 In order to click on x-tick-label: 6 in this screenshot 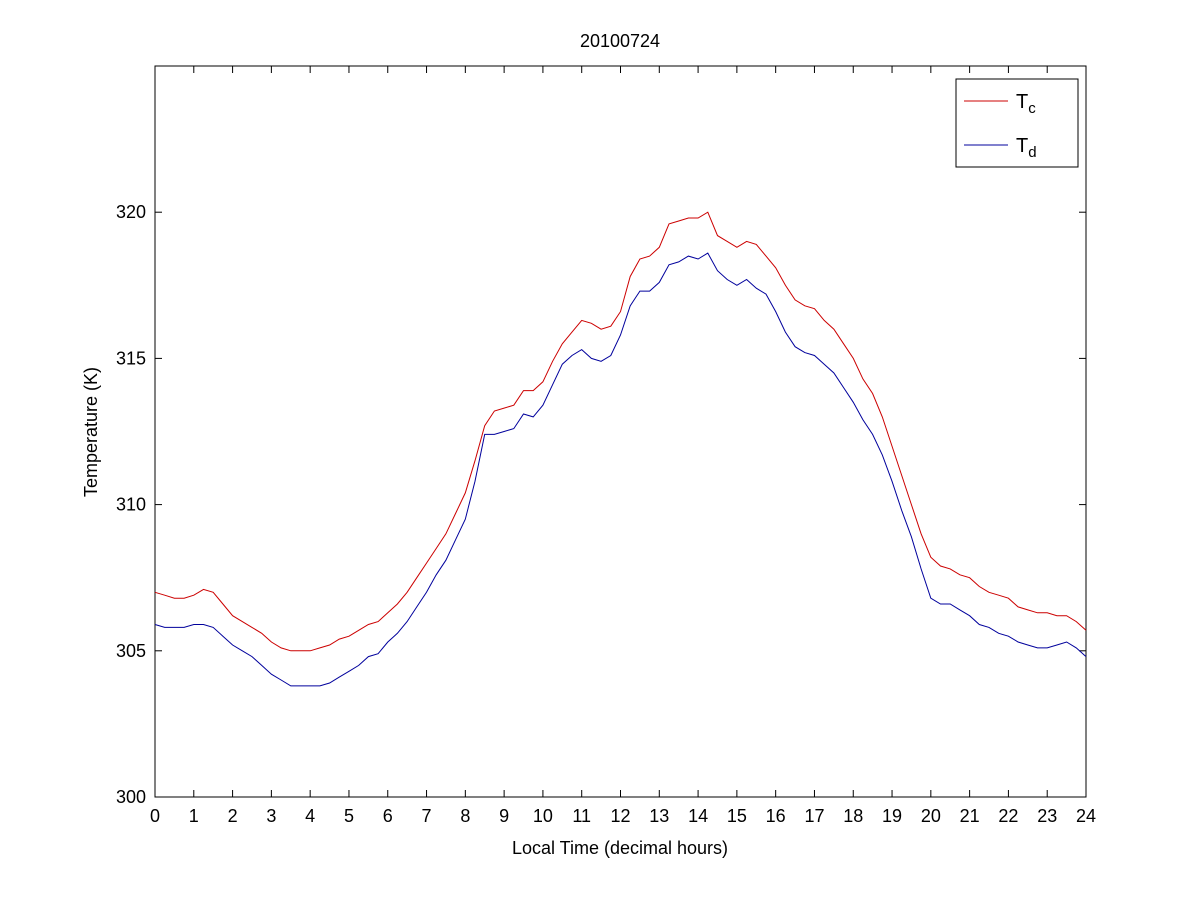, I will do `click(388, 816)`.